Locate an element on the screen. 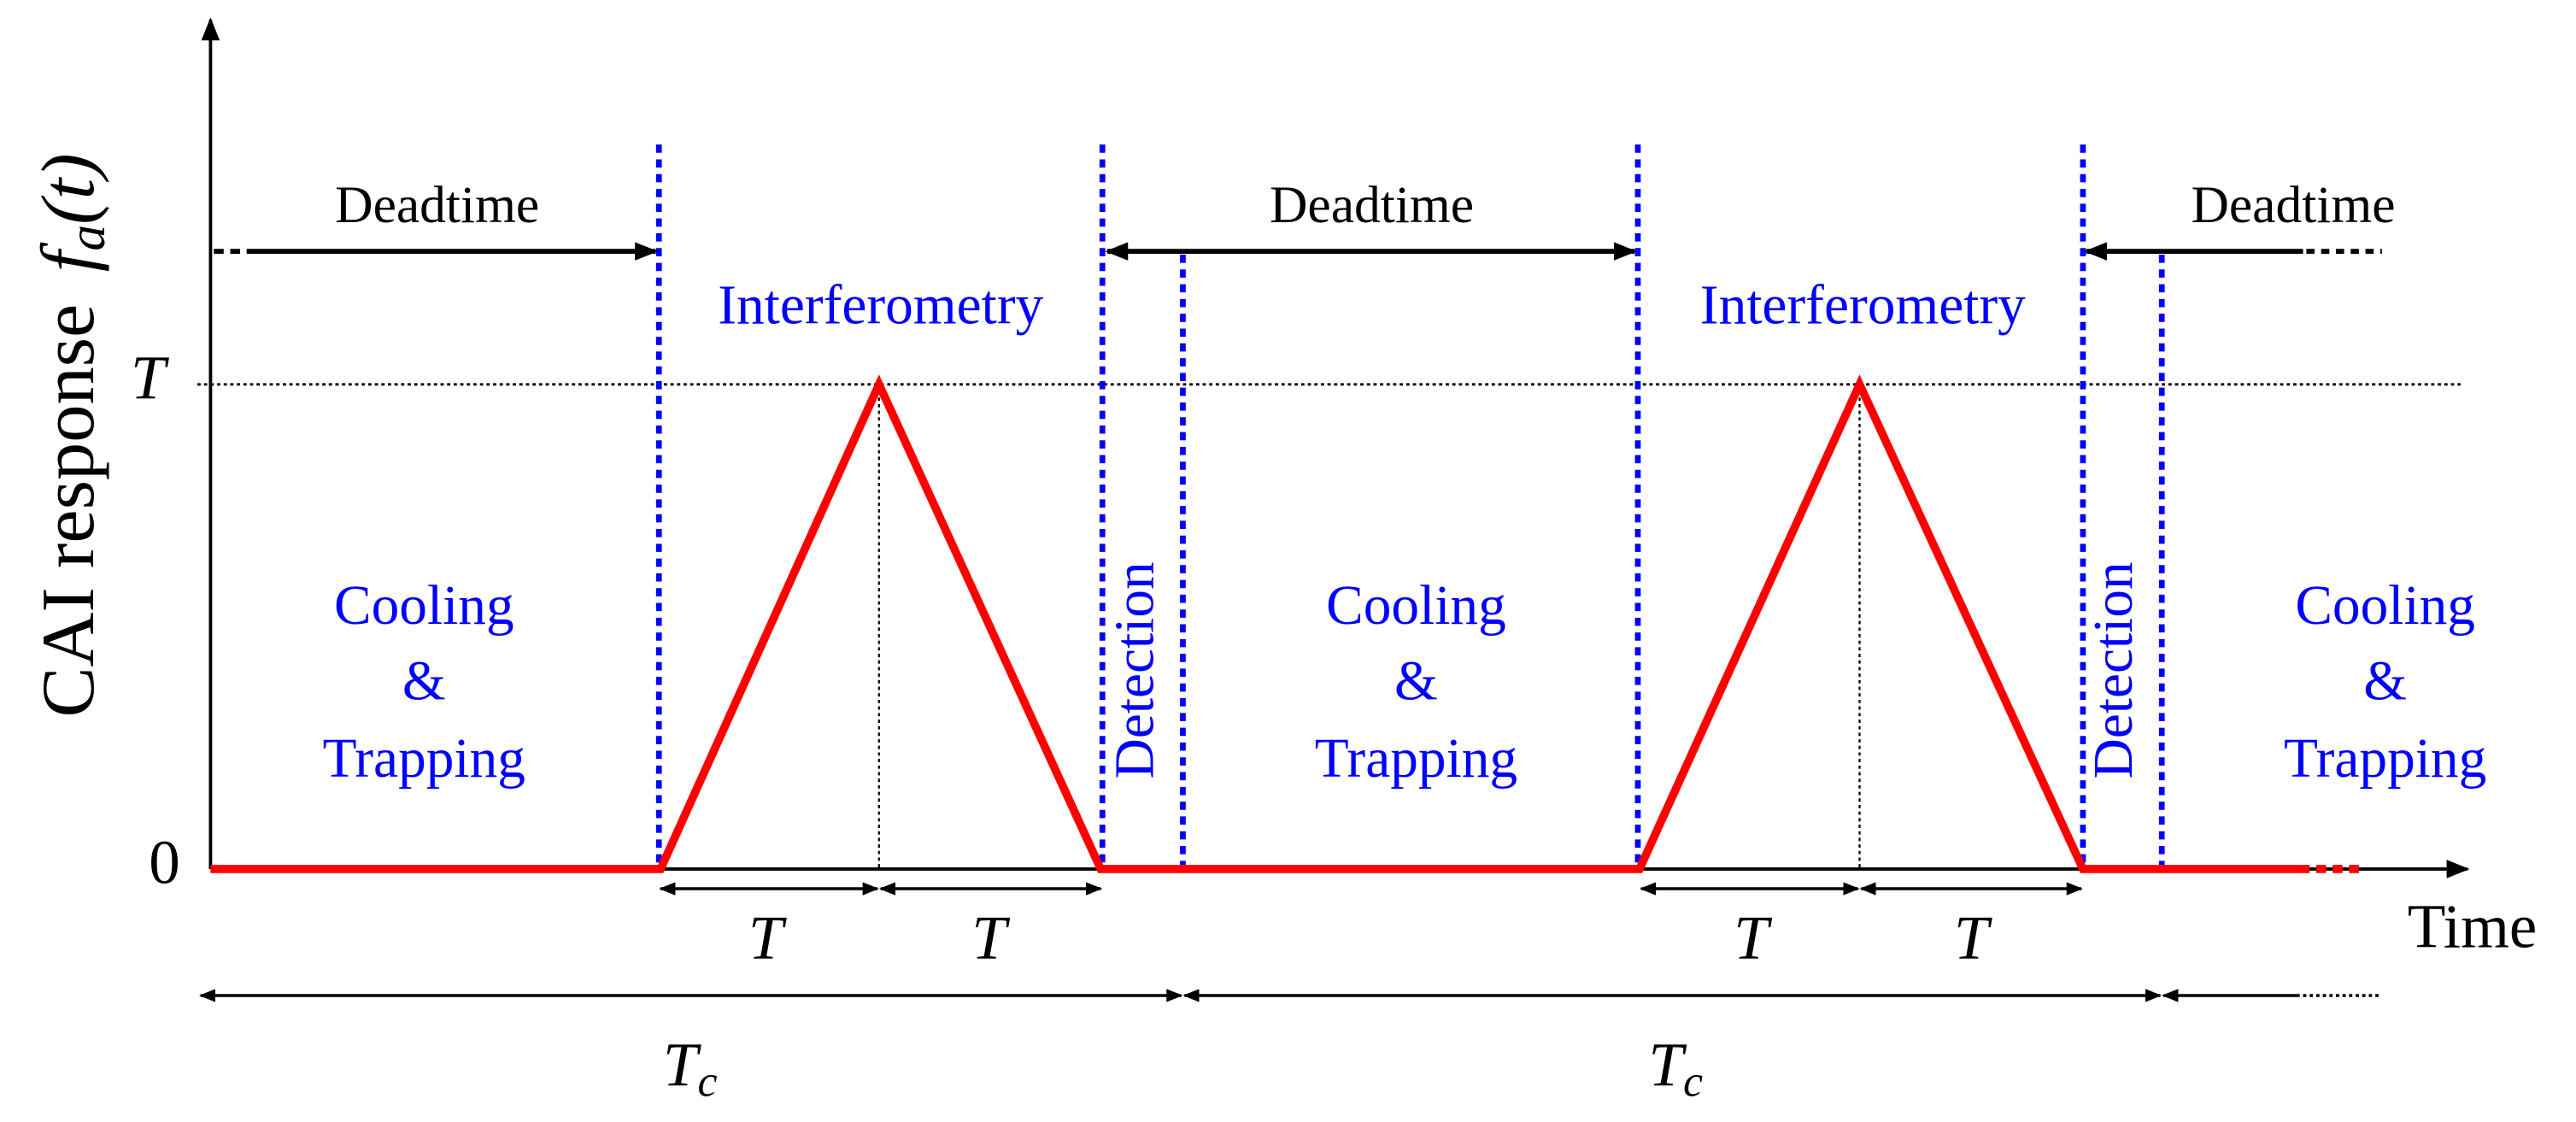 This screenshot has width=2576, height=1122. y-axis-label-text: CAI response is located at coordinates (68, 511).